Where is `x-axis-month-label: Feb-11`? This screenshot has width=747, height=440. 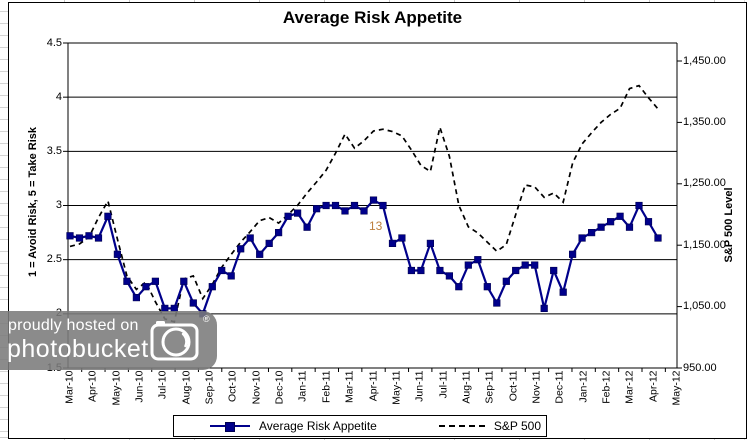 x-axis-month-label: Feb-11 is located at coordinates (326, 387).